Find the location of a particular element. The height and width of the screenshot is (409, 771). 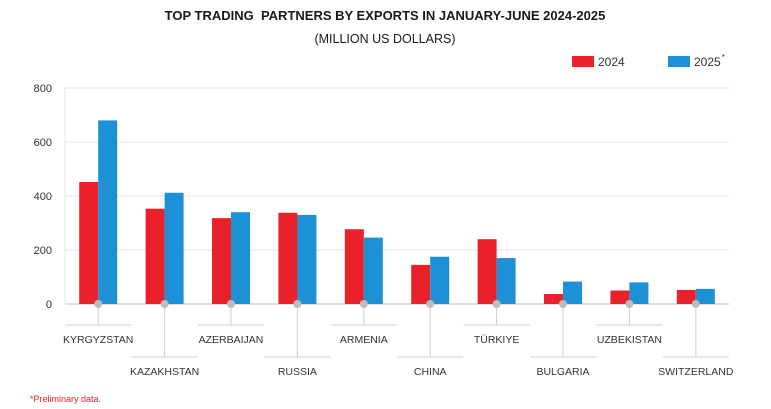

bar-2024-uzbekistan is located at coordinates (620, 297).